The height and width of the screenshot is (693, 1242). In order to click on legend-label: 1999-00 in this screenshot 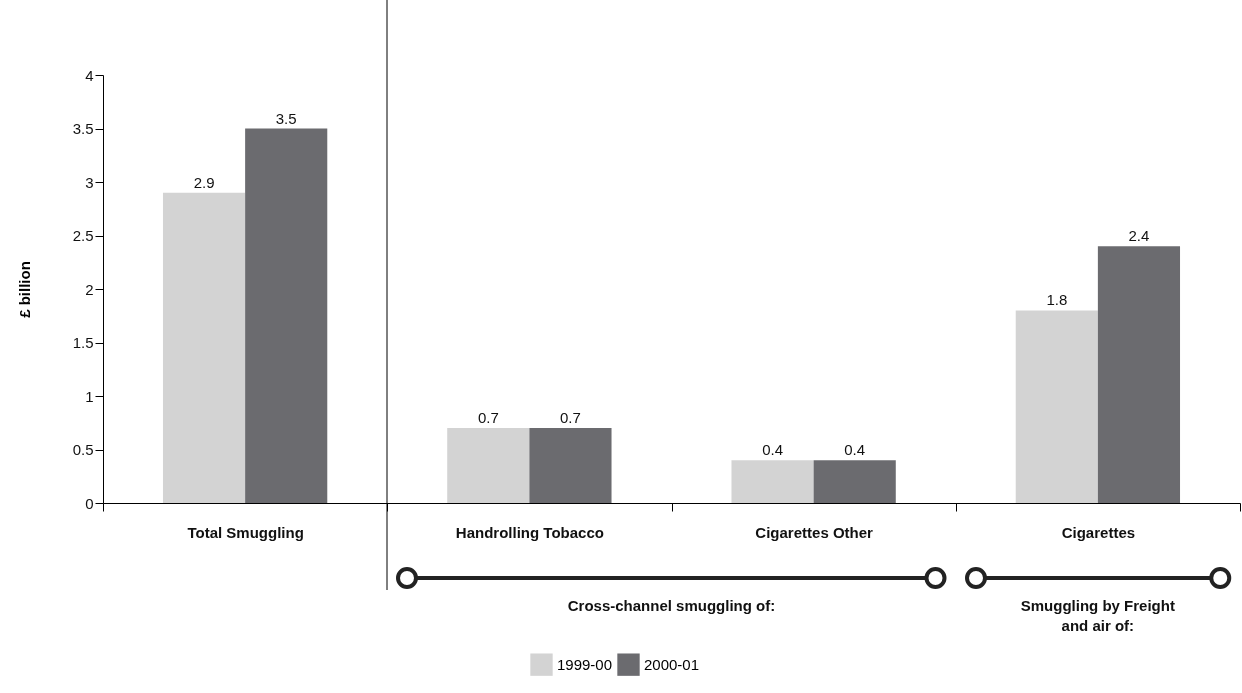, I will do `click(585, 664)`.